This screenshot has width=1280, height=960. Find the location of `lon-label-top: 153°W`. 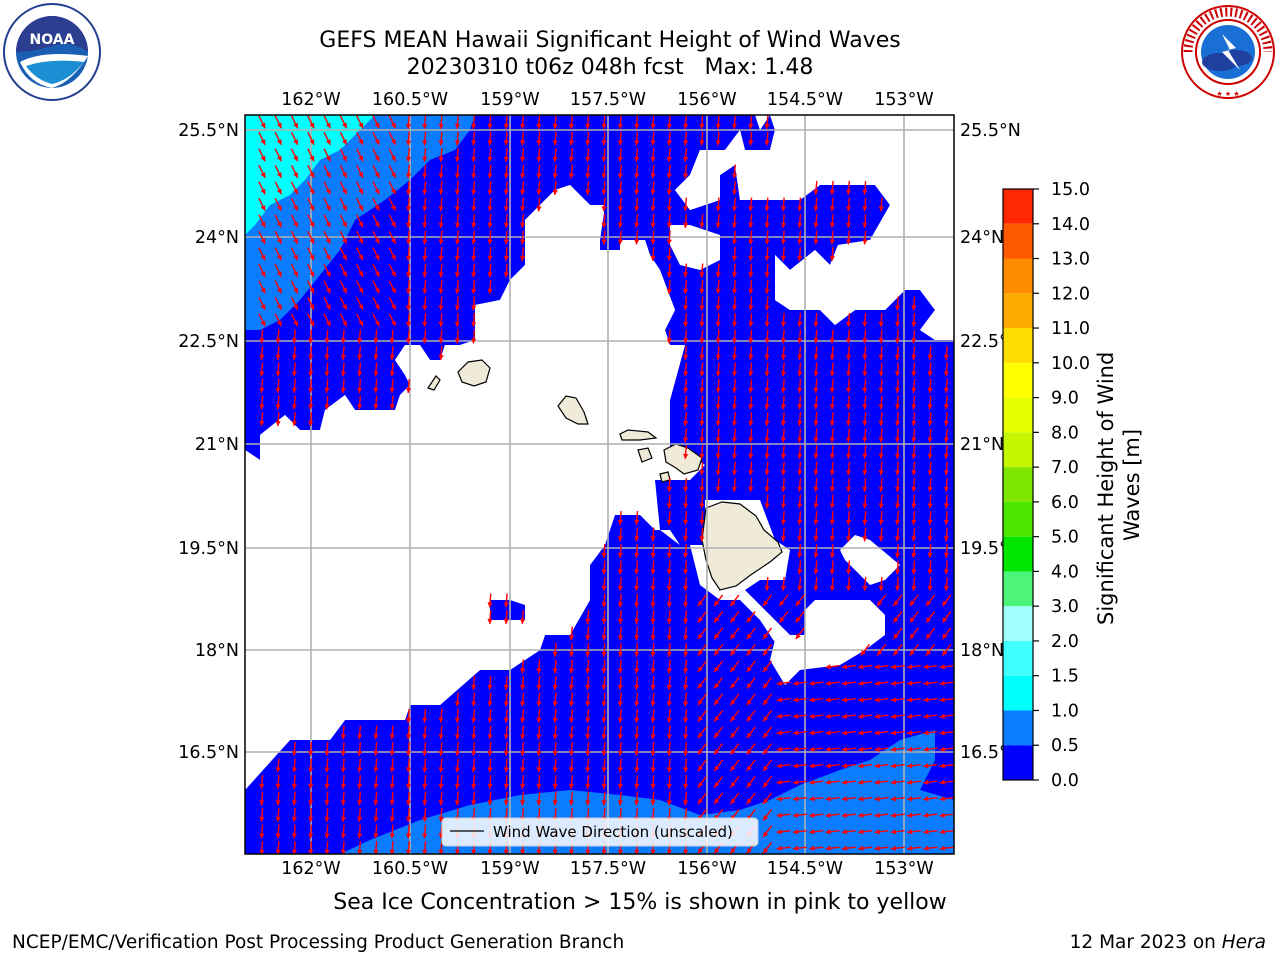

lon-label-top: 153°W is located at coordinates (903, 100).